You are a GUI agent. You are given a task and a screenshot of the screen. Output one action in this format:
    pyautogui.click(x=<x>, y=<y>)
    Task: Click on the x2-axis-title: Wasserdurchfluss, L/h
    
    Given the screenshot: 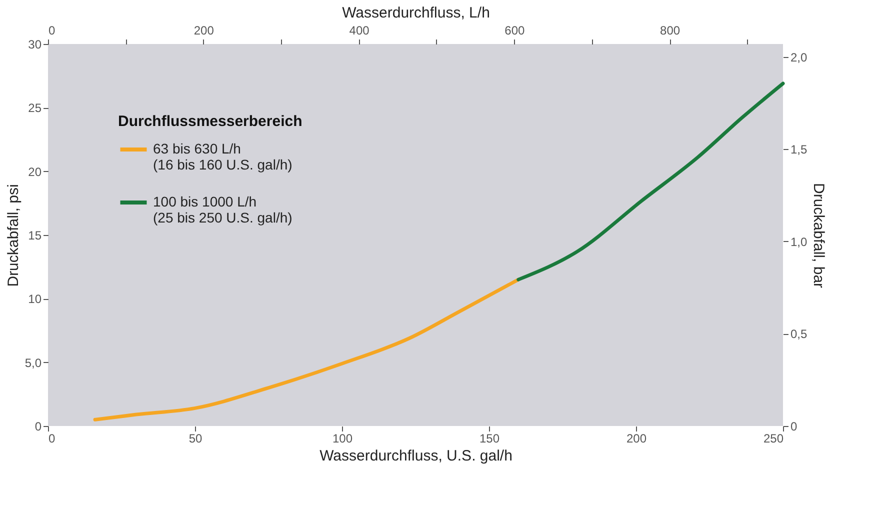 What is the action you would take?
    pyautogui.click(x=416, y=13)
    